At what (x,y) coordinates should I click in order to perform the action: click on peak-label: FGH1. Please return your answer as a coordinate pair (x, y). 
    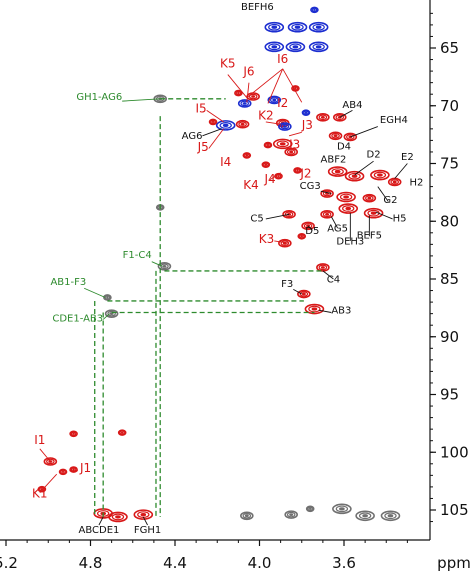
    Looking at the image, I should click on (147, 530).